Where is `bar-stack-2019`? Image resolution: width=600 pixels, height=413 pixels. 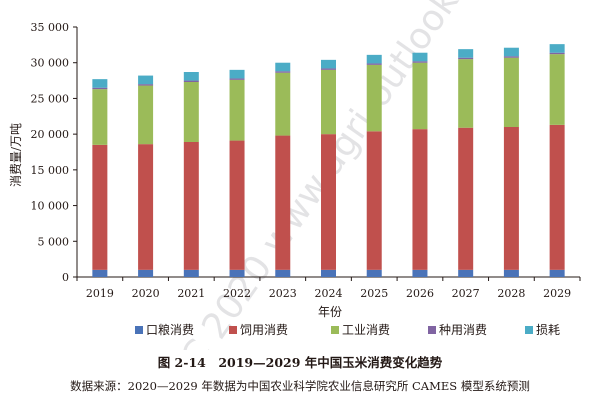
bar-stack-2019 is located at coordinates (100, 178).